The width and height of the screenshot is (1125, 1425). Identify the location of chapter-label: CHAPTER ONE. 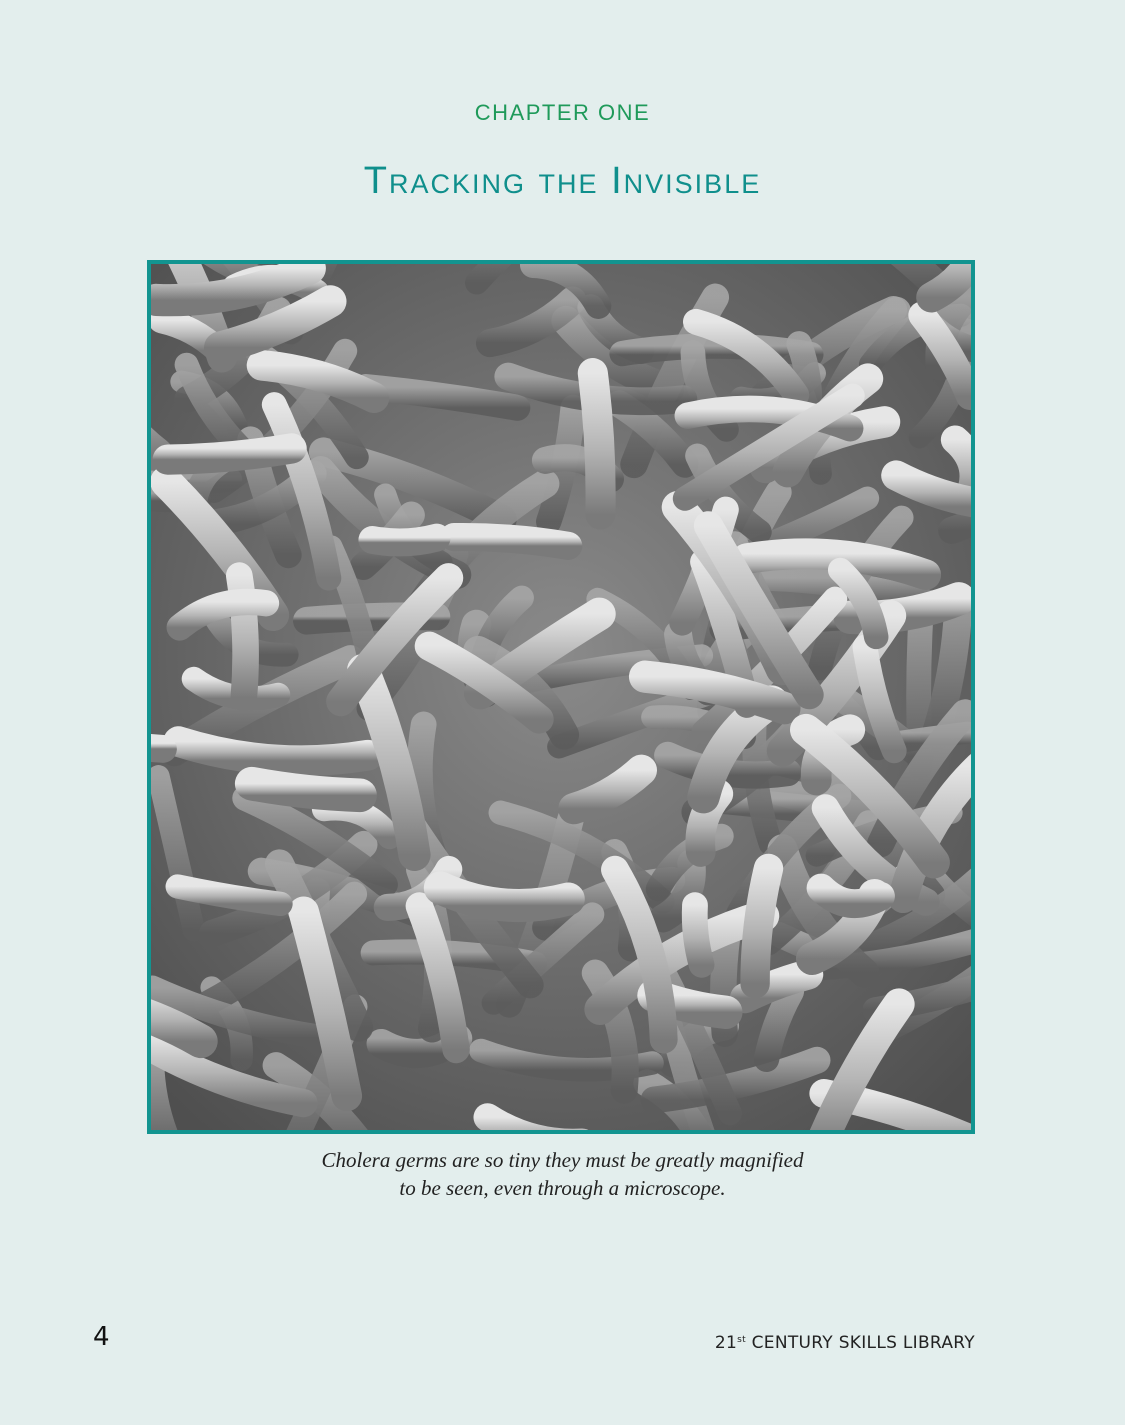
(562, 112).